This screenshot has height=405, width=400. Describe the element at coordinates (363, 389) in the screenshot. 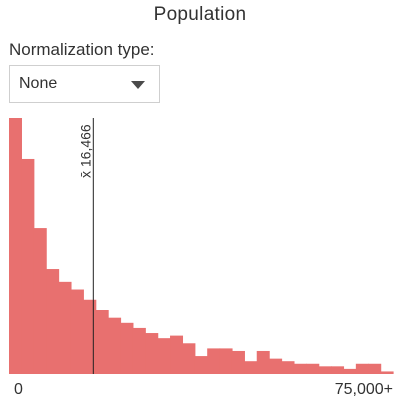

I see `axis-max-label: 75,000+` at that location.